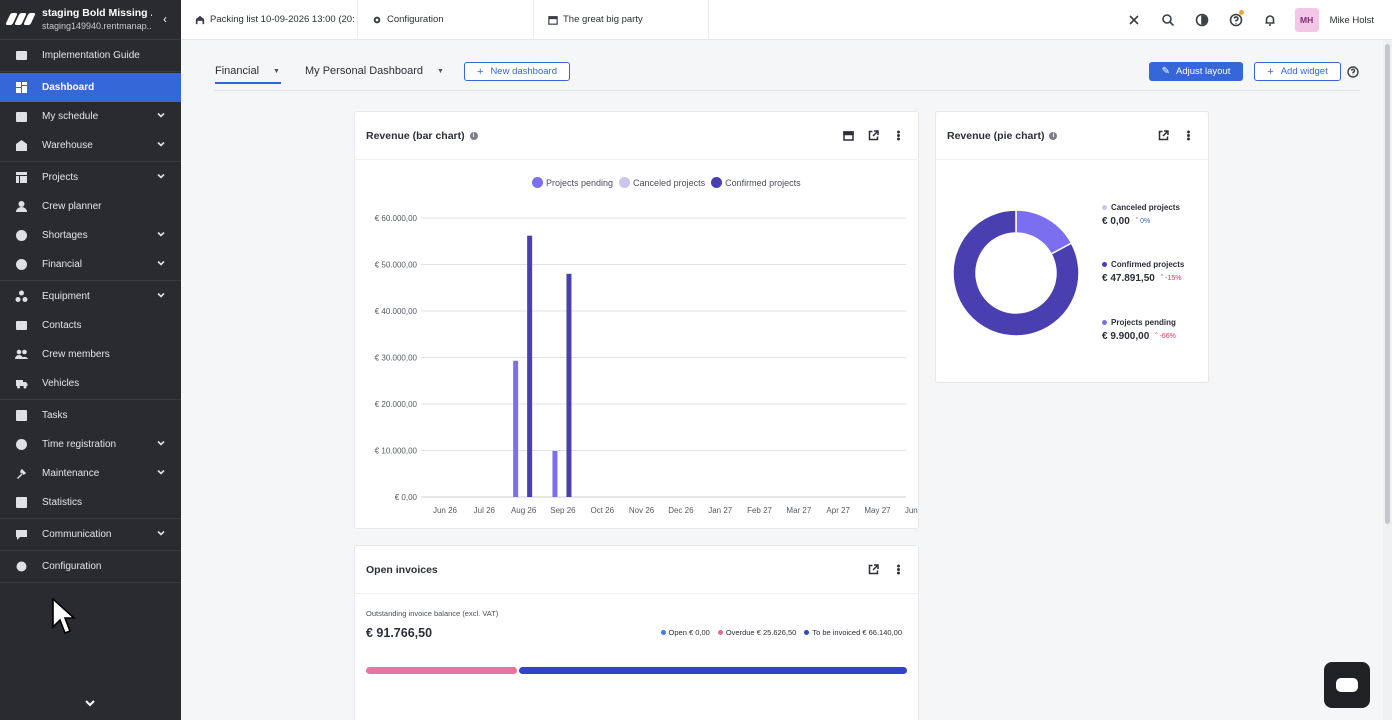 The width and height of the screenshot is (1392, 720). What do you see at coordinates (1134, 20) in the screenshot?
I see `close-icon` at bounding box center [1134, 20].